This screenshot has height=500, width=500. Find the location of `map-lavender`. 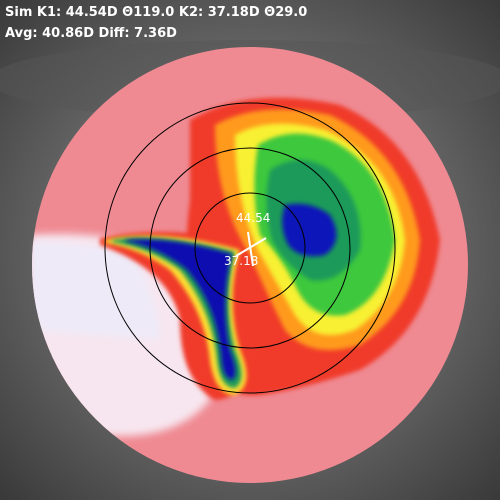

map-lavender is located at coordinates (96, 290).